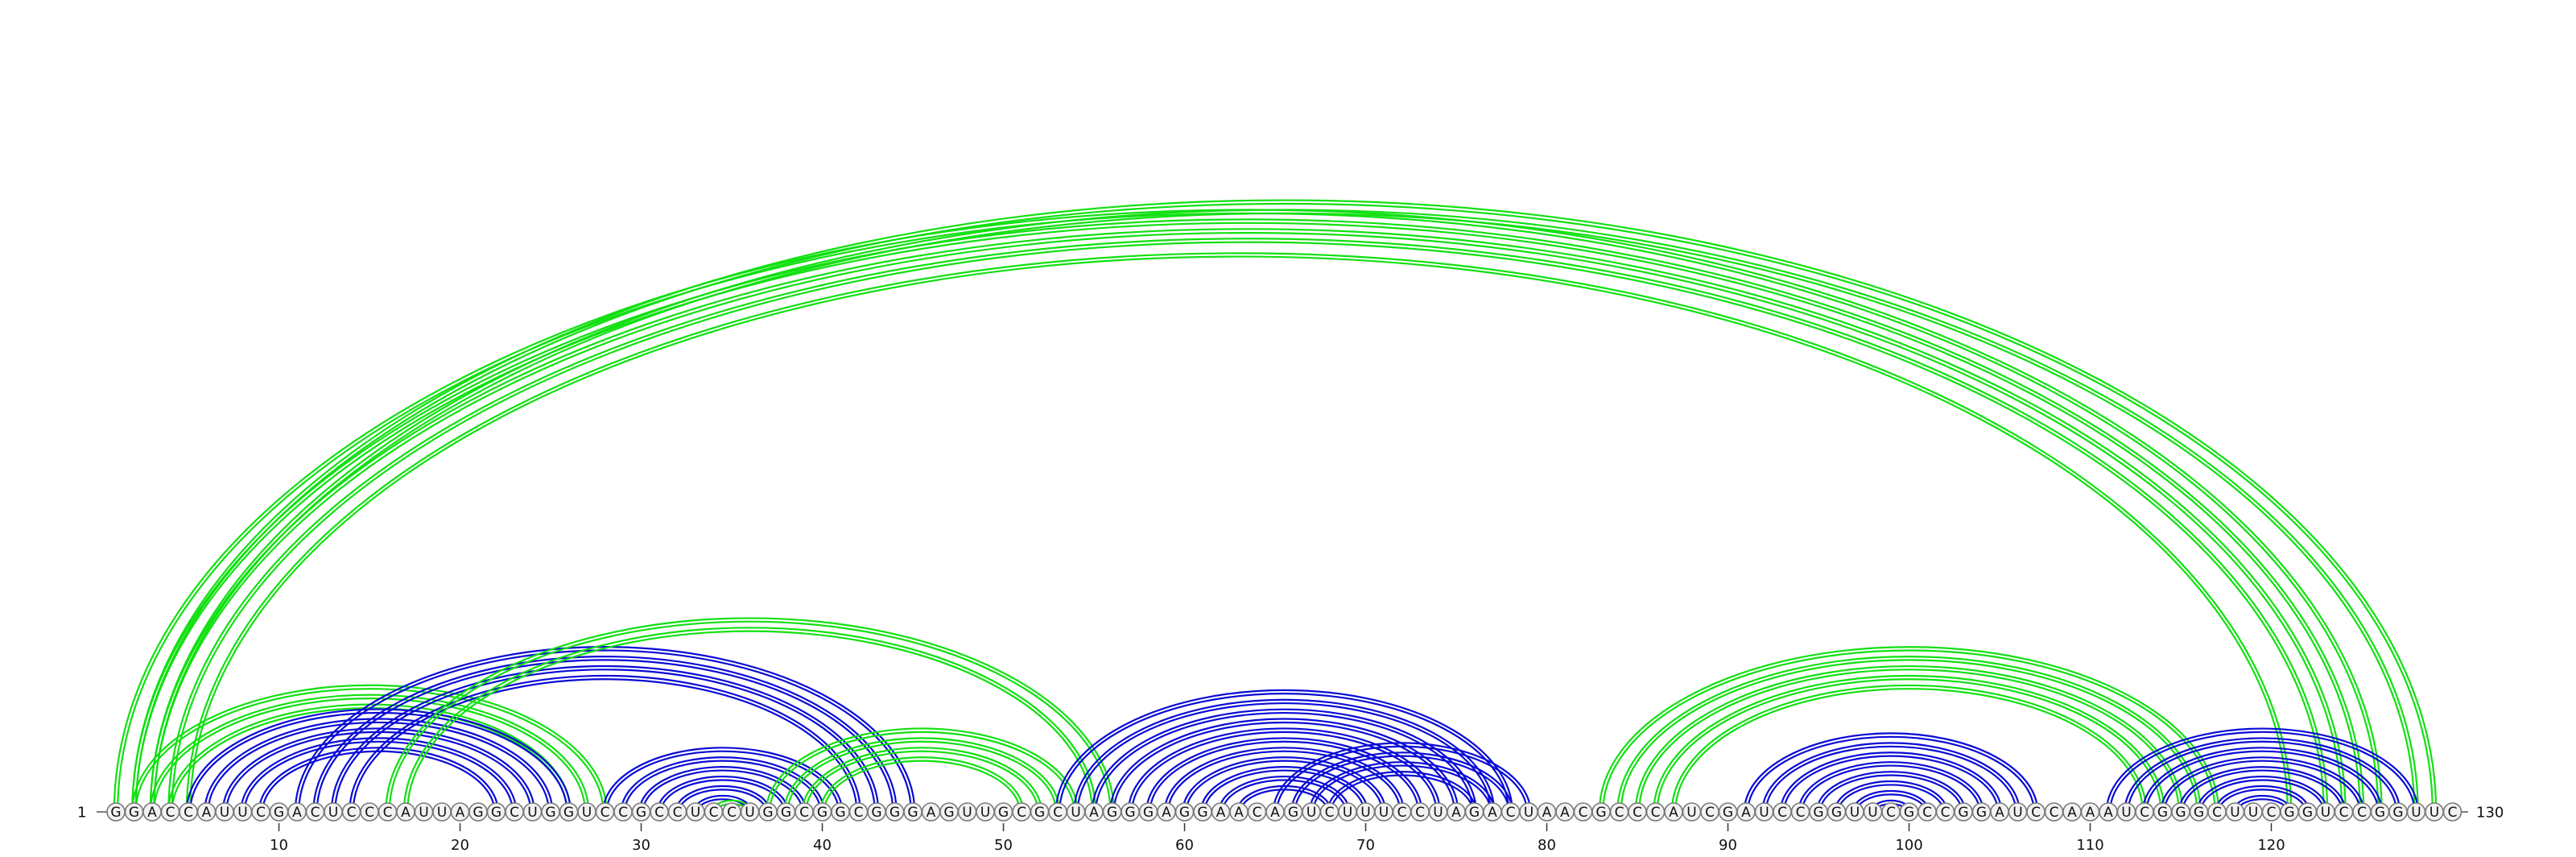 The width and height of the screenshot is (2576, 857). I want to click on position-tick-label: 120, so click(2271, 845).